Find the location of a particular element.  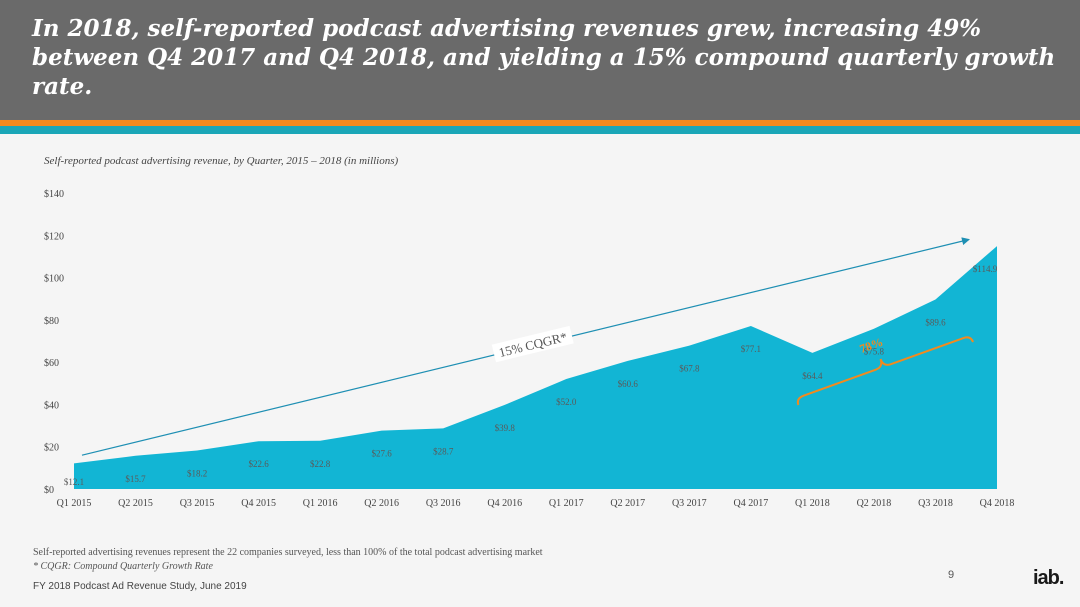

y-tick-label: $120 is located at coordinates (54, 236).